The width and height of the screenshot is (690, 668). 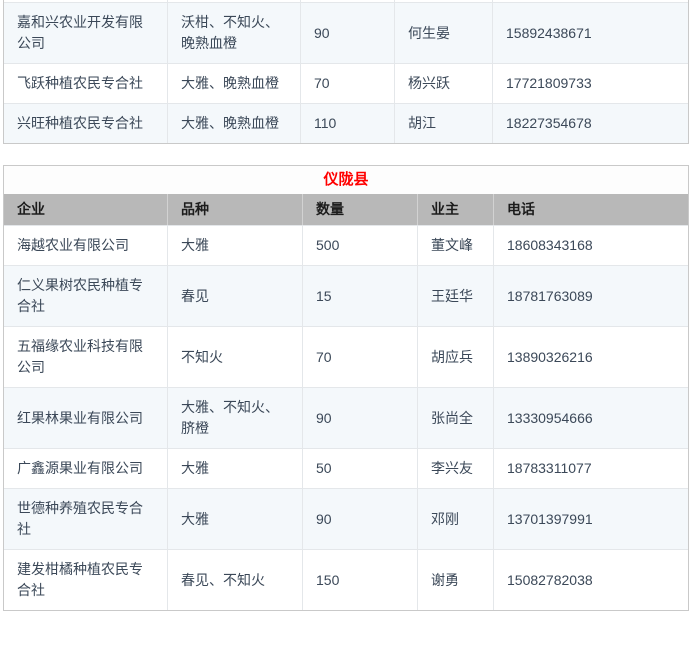 I want to click on phone-cell: 13890326216, so click(x=591, y=356).